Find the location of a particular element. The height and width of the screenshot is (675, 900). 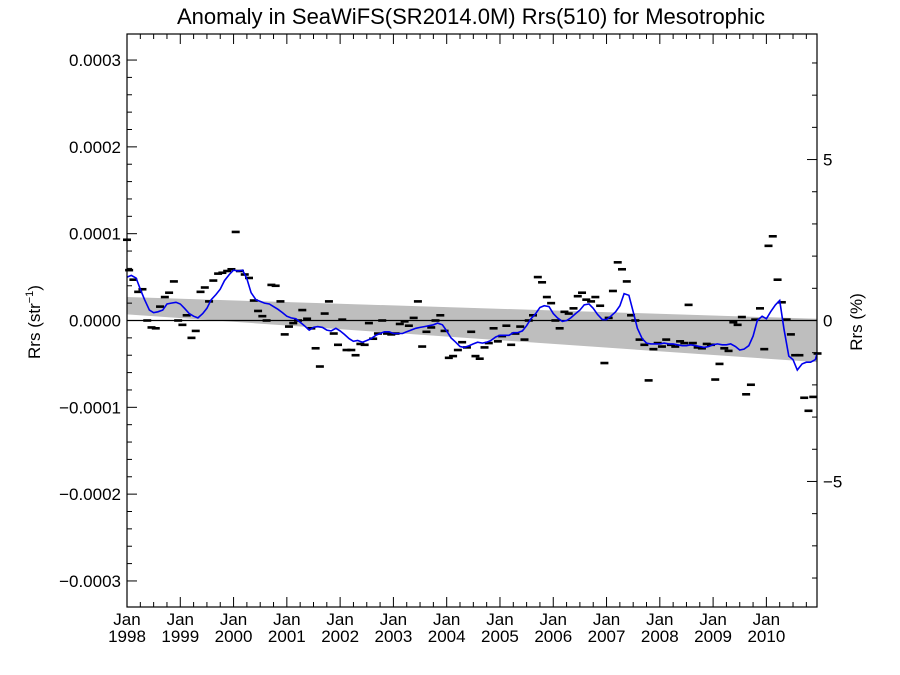

x-tick-year-label: 2006 is located at coordinates (553, 636).